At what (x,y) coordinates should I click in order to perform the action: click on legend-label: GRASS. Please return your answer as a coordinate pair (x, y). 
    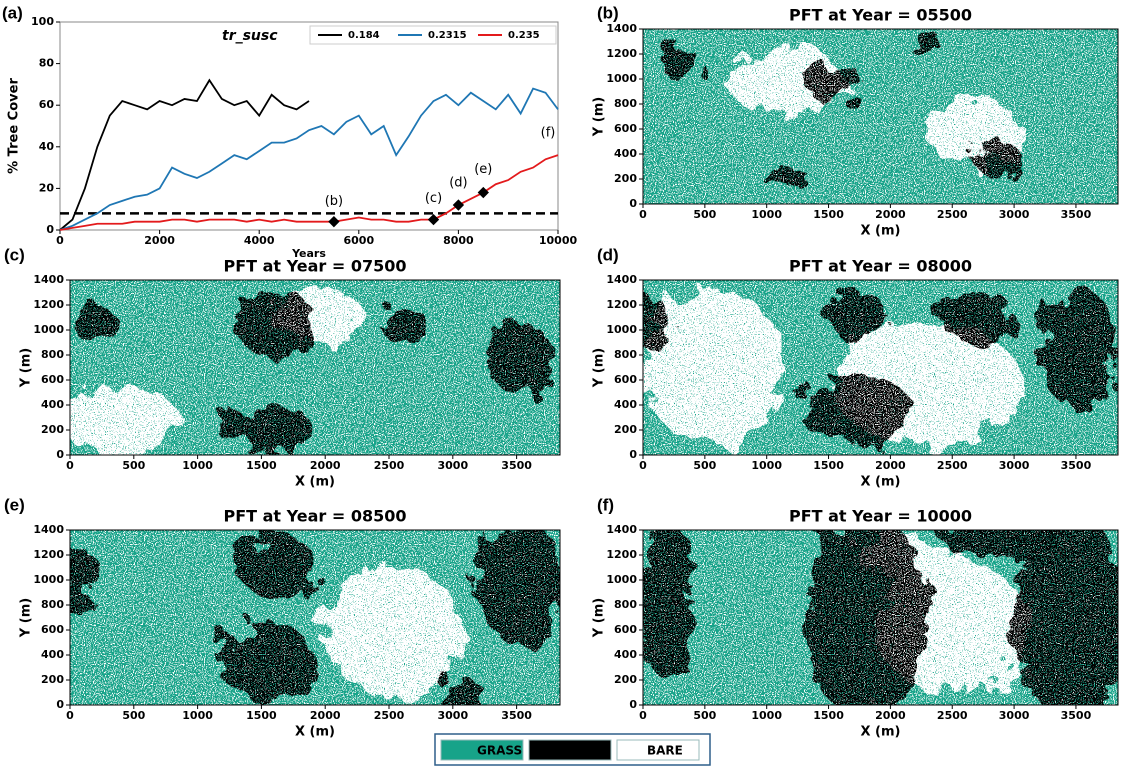
    Looking at the image, I should click on (499, 751).